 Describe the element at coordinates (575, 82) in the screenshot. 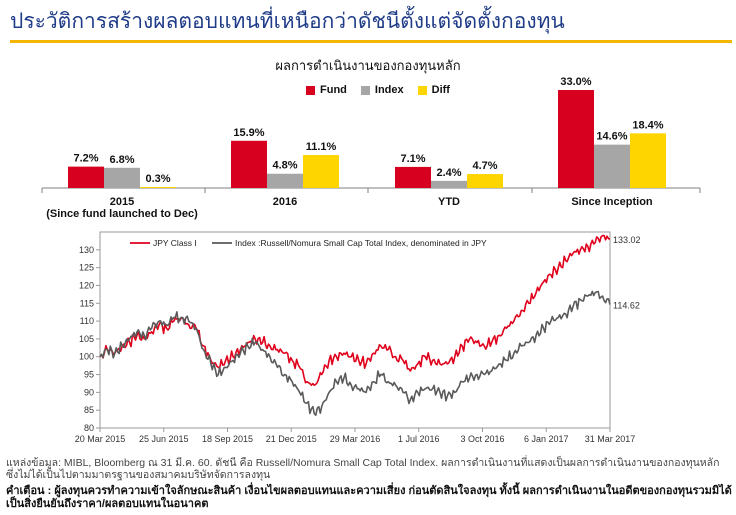

I see `bar-label-fund-3: 33.0%` at that location.